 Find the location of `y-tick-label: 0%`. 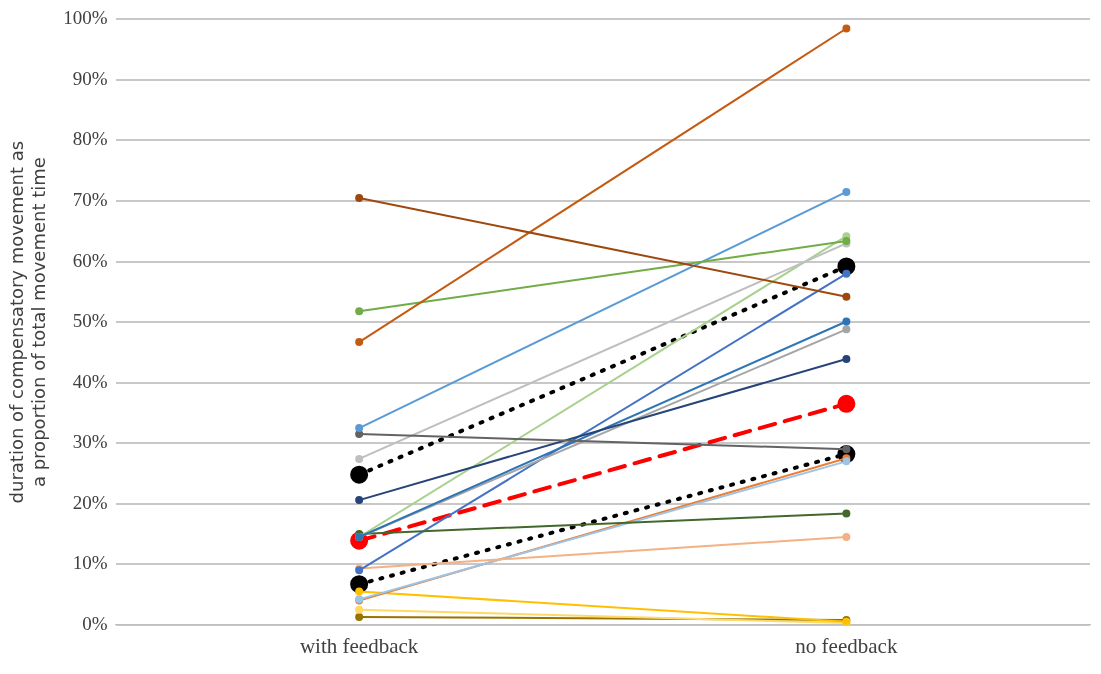

y-tick-label: 0% is located at coordinates (95, 623).